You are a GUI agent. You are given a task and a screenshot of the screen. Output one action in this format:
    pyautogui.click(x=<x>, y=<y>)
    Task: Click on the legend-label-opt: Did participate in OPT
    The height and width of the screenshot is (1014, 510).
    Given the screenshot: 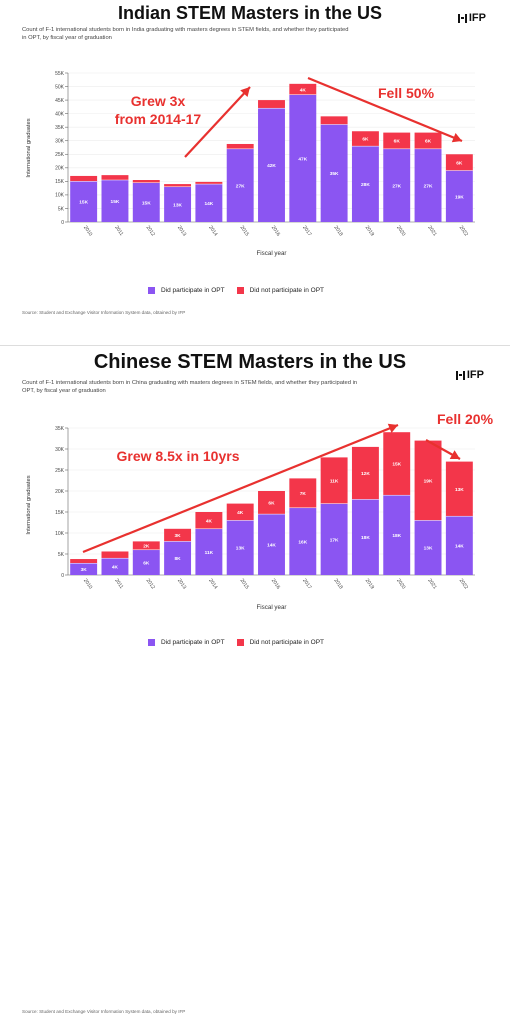 What is the action you would take?
    pyautogui.click(x=193, y=290)
    